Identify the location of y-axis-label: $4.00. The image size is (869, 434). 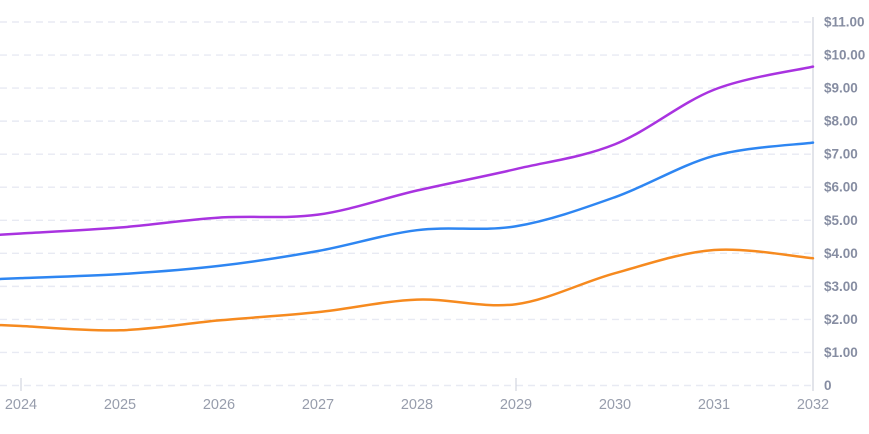
(841, 253).